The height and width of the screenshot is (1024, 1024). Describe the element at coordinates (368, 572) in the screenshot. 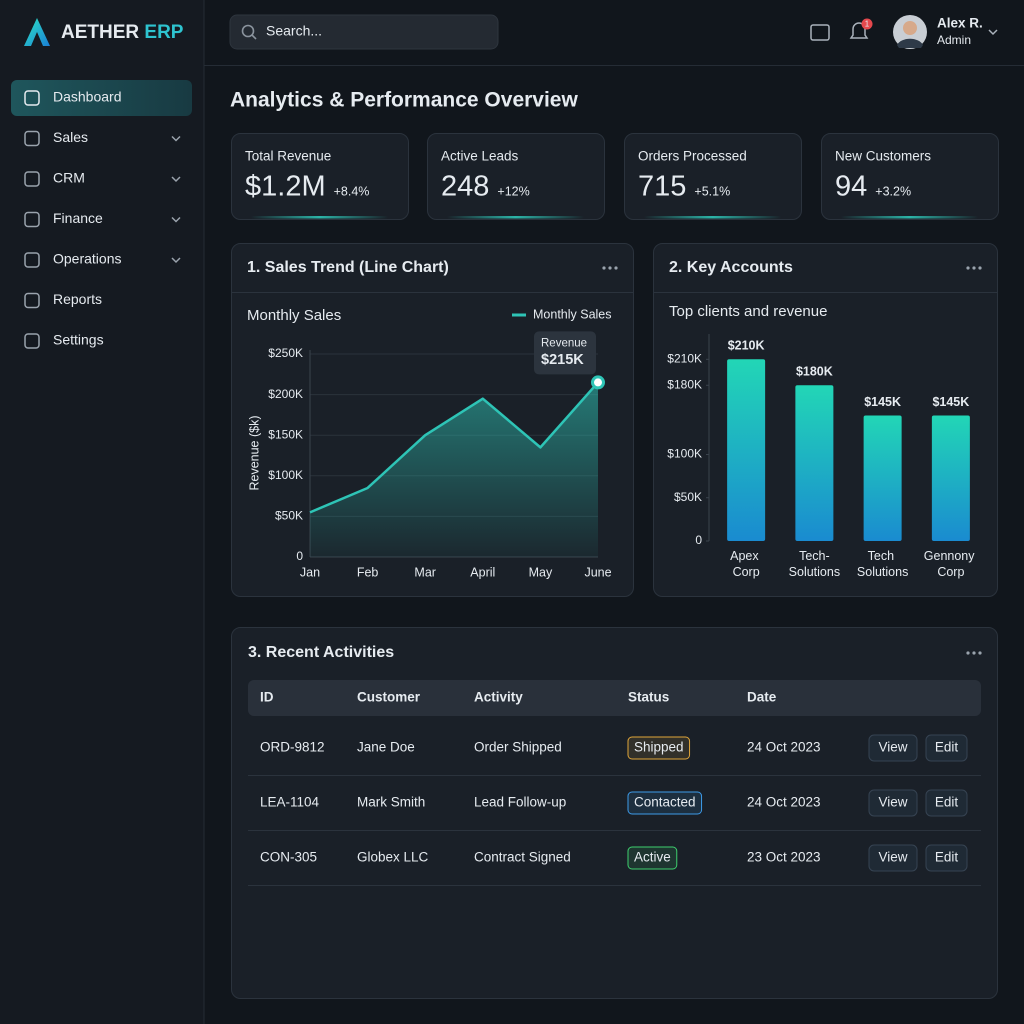

I see `x-tick-label: Feb` at that location.